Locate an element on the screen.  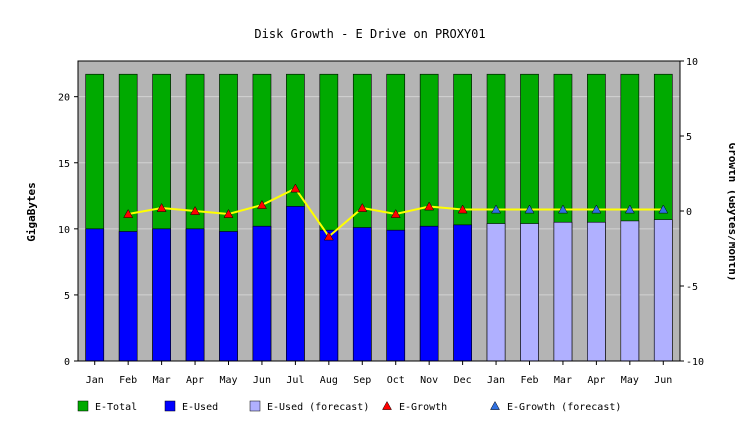
y-axis-label: GigaBytes is located at coordinates (31, 212).